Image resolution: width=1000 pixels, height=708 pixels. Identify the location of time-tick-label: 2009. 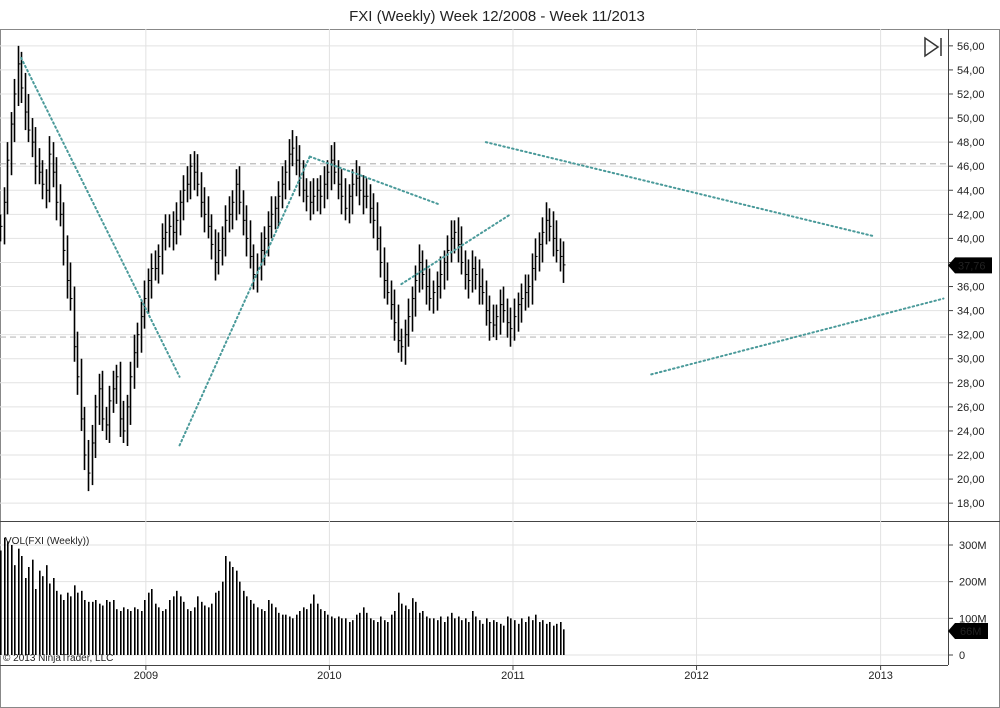
(146, 676).